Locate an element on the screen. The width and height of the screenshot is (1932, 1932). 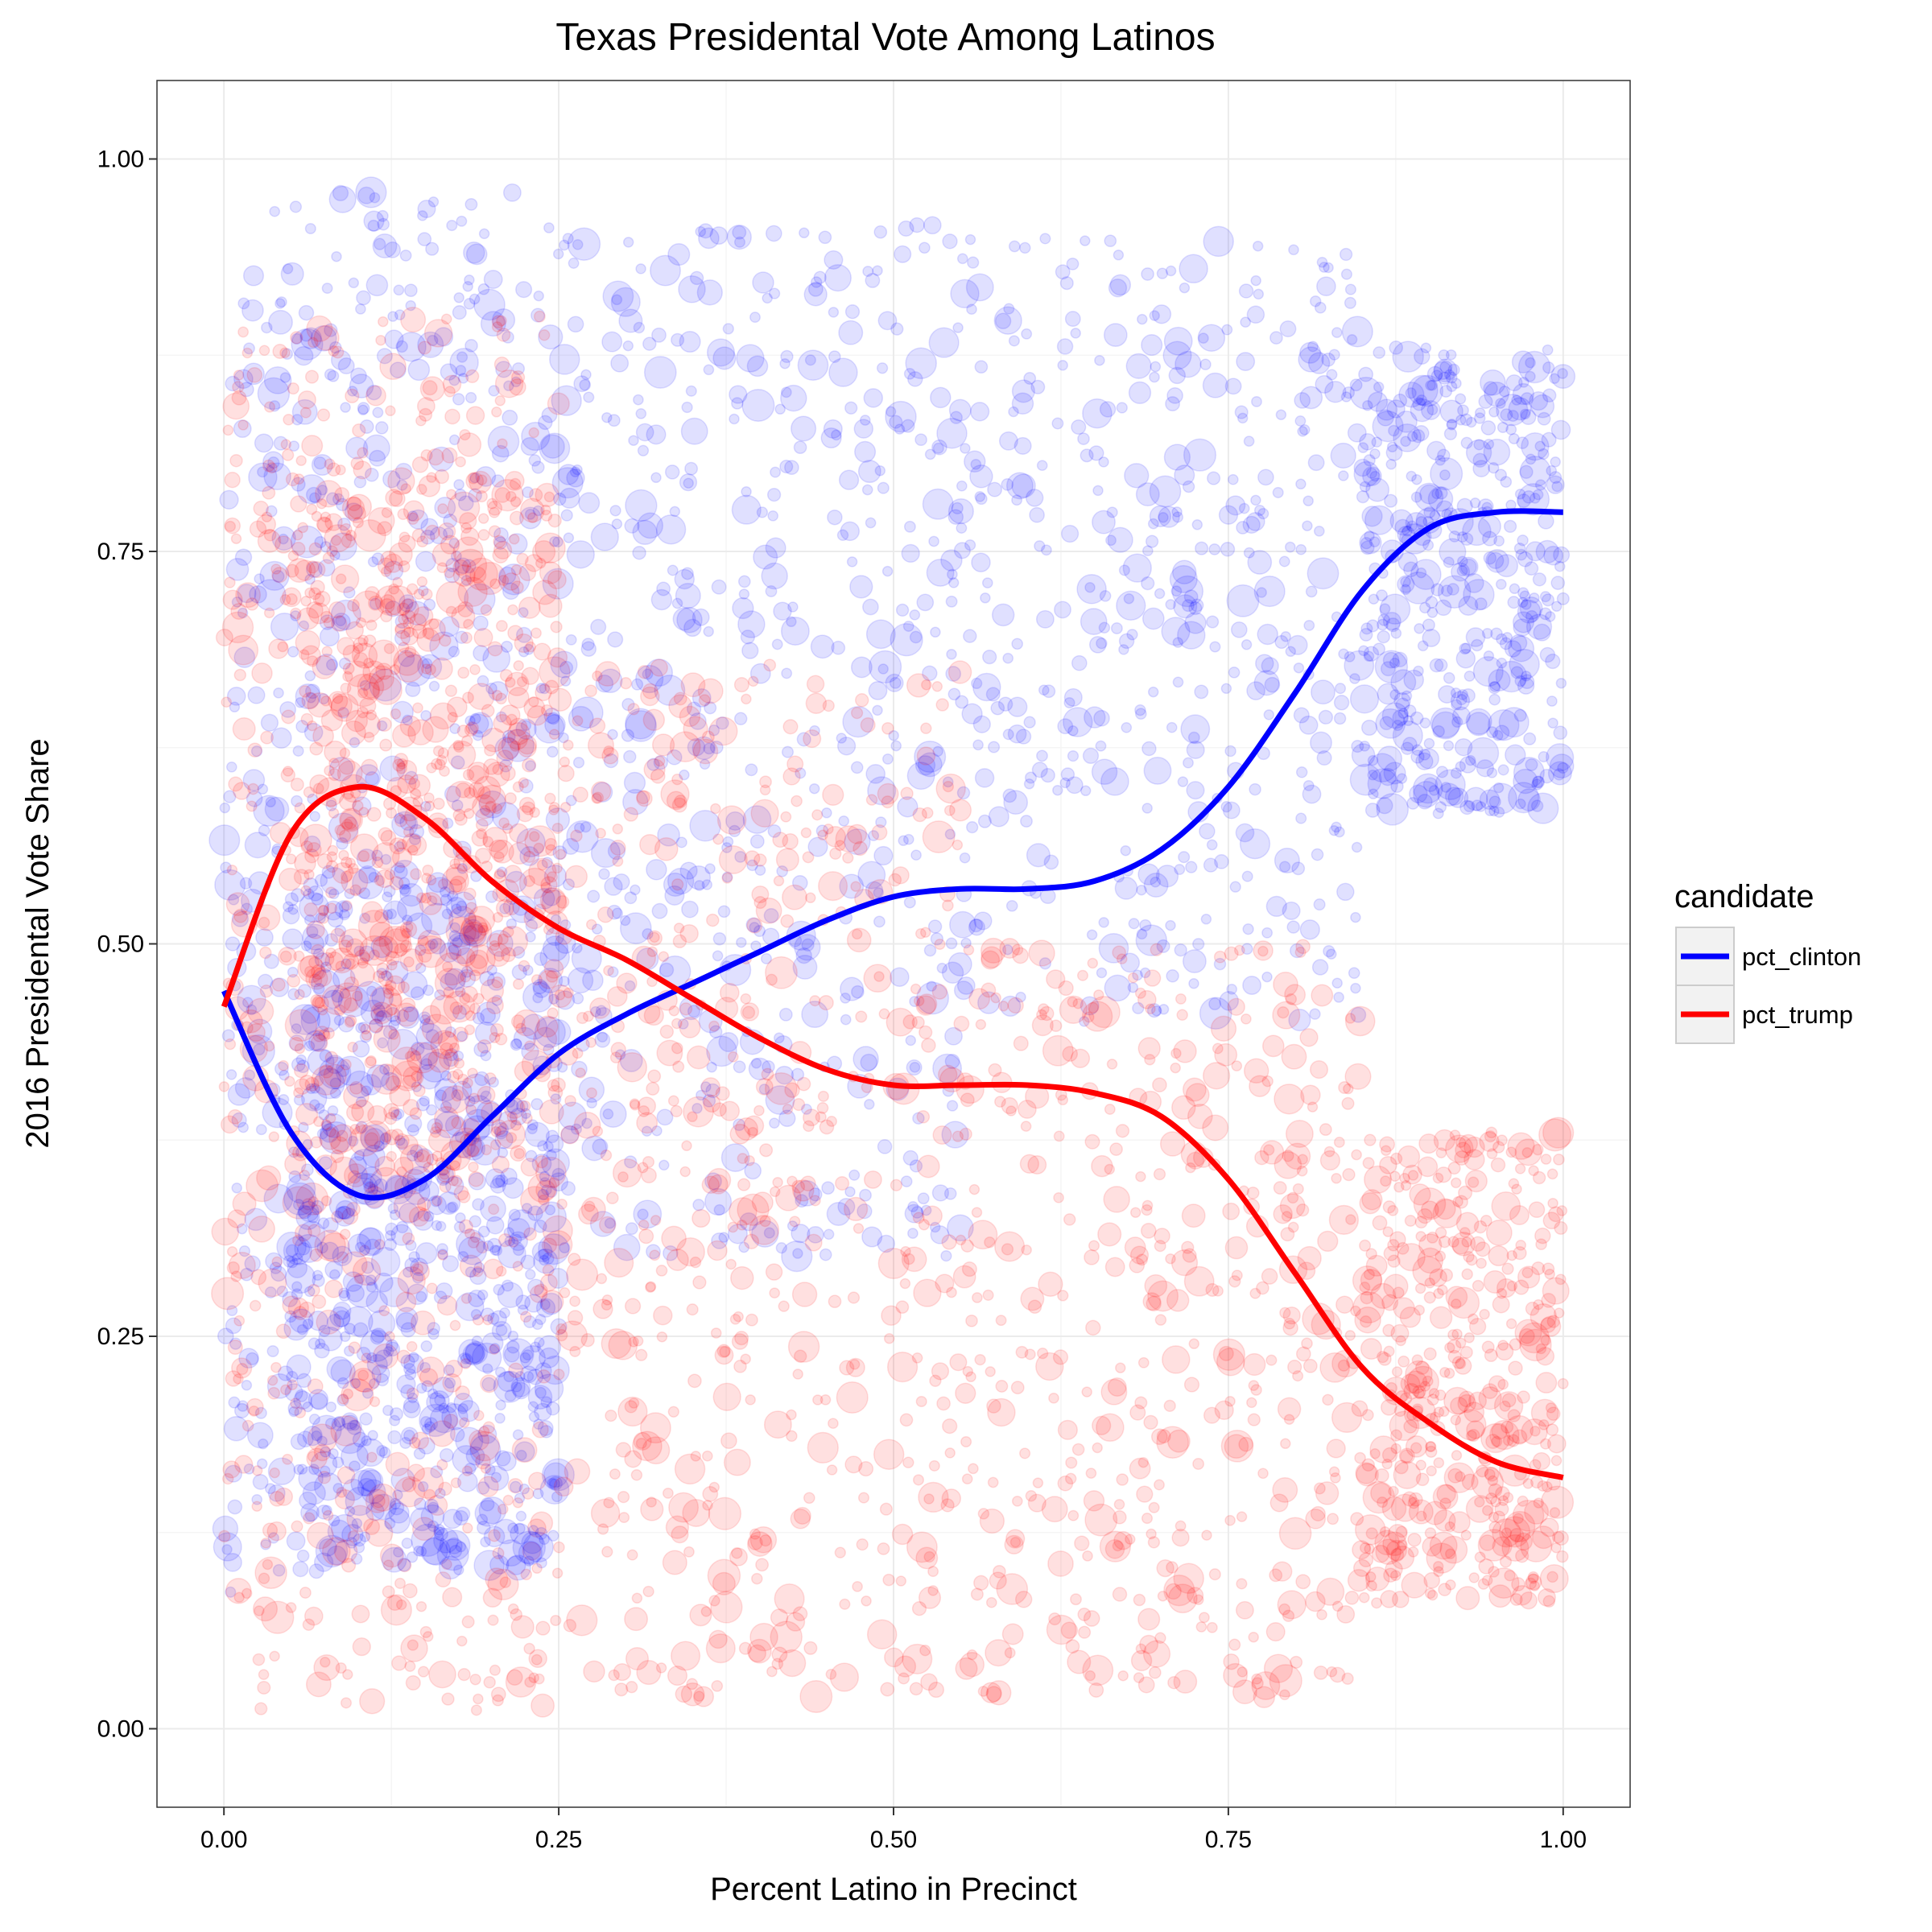
chart-title: Texas Presidental Vote Among Latinos is located at coordinates (885, 37).